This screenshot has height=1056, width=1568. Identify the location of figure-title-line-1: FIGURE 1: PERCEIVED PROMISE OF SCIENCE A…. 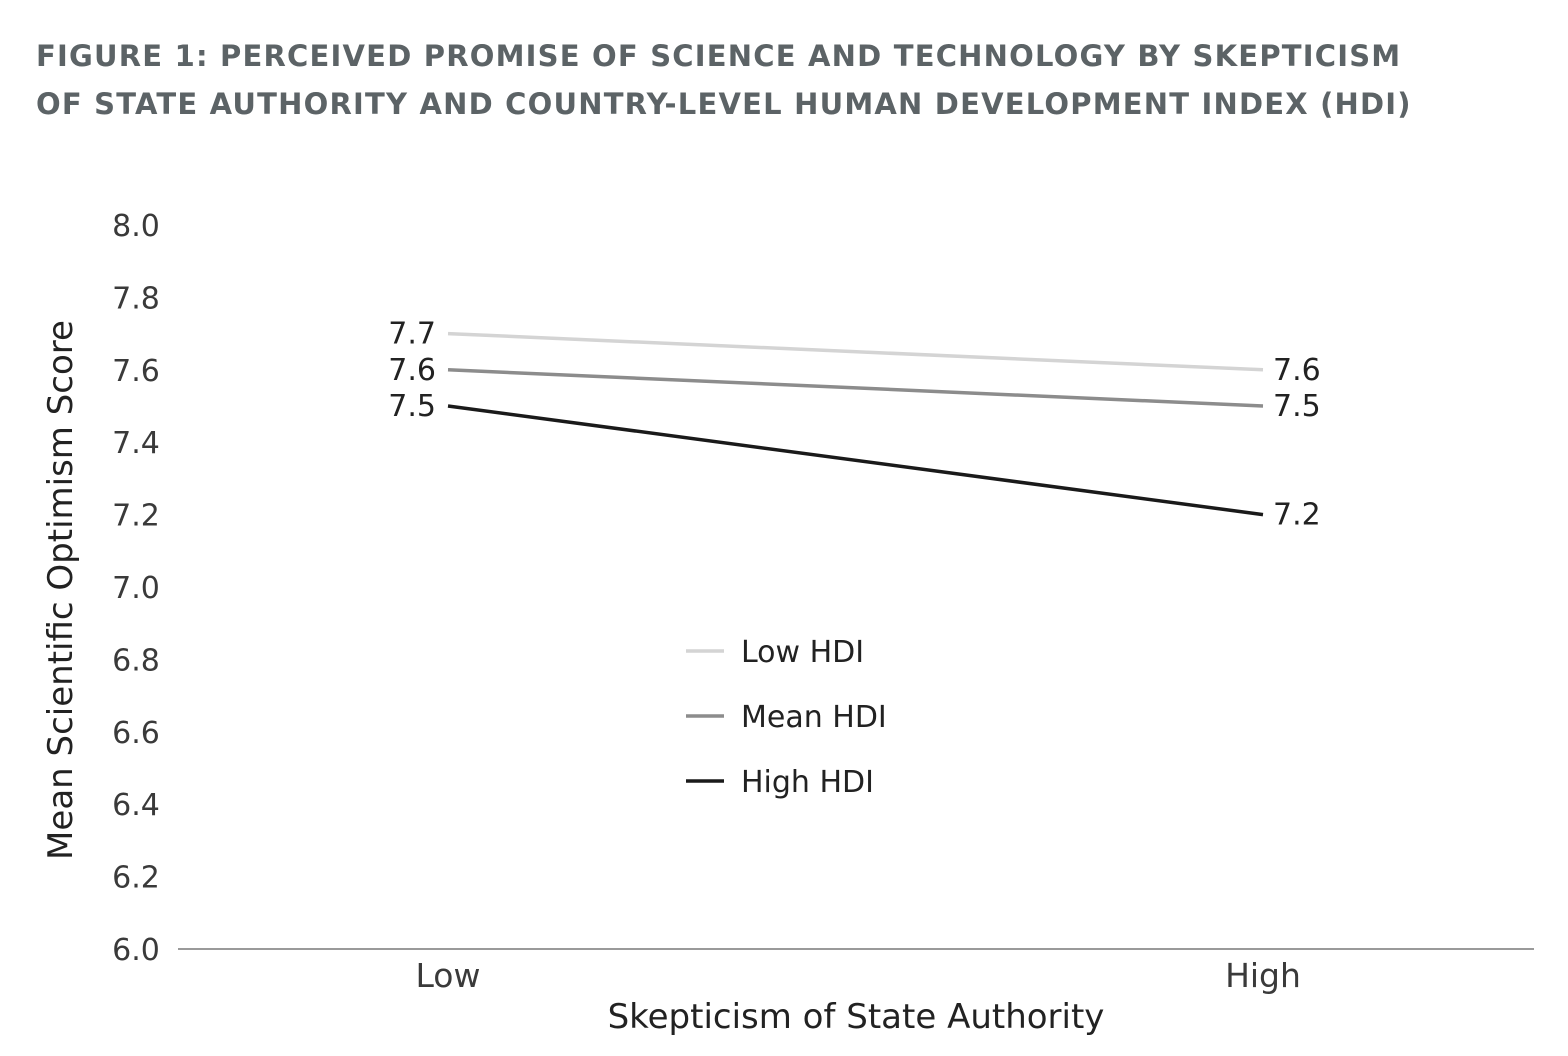
(719, 56).